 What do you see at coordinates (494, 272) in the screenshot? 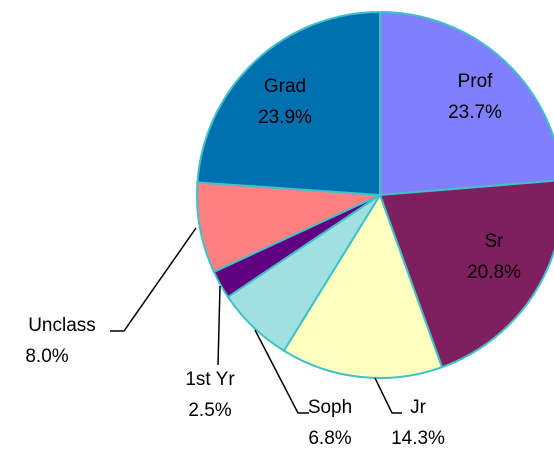
I see `slice-value-label: 20.8%` at bounding box center [494, 272].